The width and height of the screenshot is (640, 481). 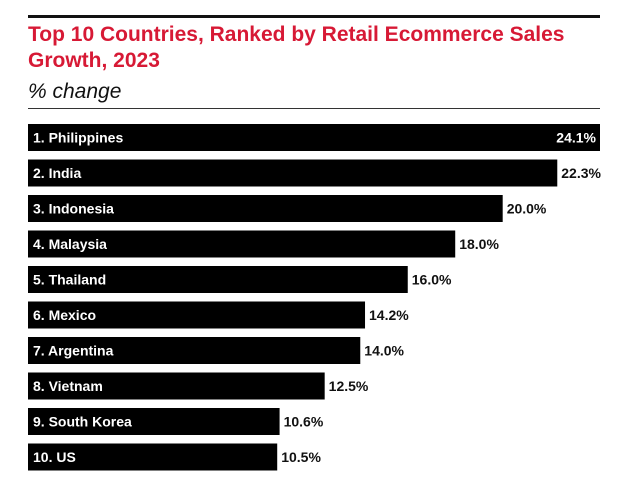 I want to click on category-label: 1. Philippines, so click(x=78, y=138).